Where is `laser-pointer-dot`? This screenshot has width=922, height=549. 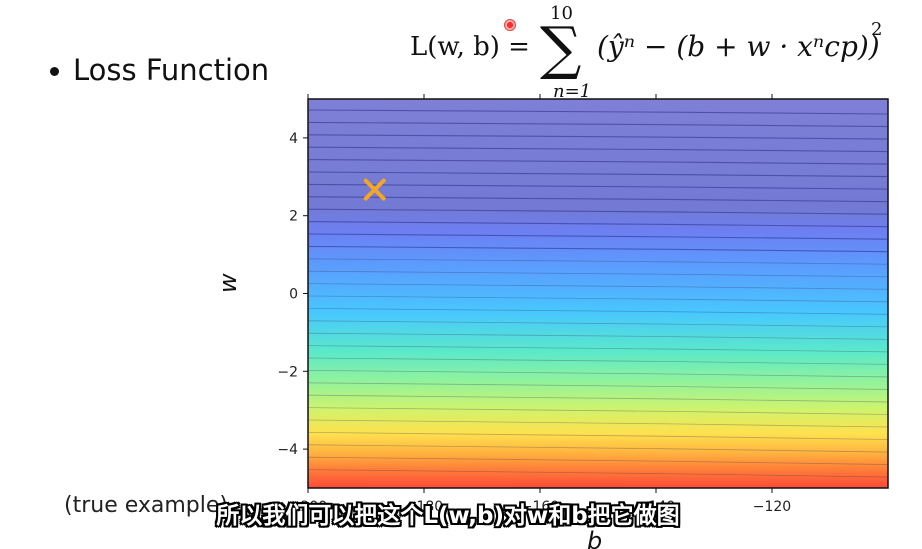
laser-pointer-dot is located at coordinates (510, 25).